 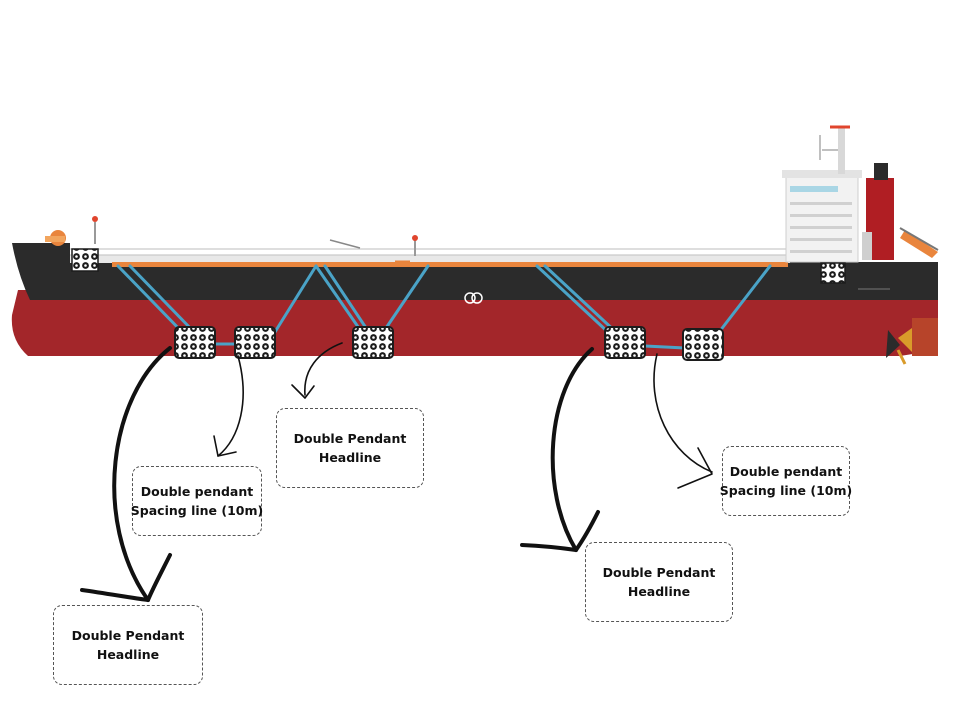 What do you see at coordinates (475, 271) in the screenshot?
I see `hull-black` at bounding box center [475, 271].